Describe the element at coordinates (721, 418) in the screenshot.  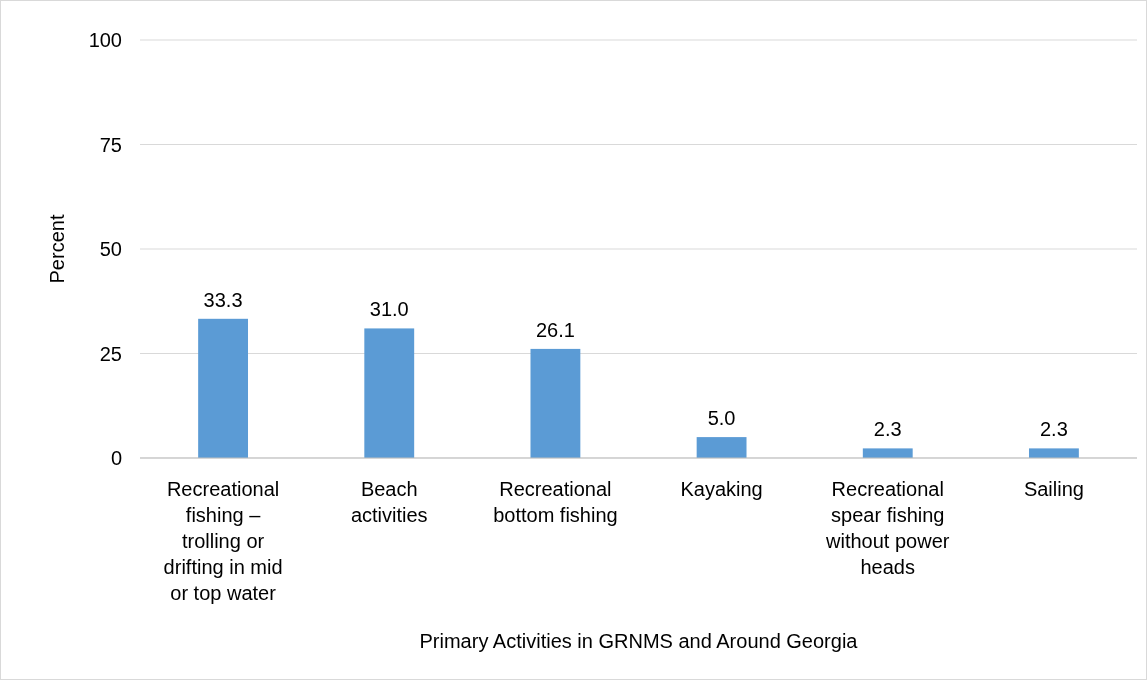
I see `data-label: 5.0` at that location.